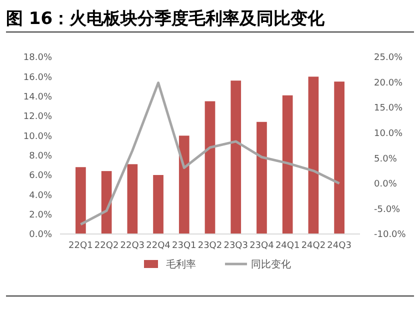  What do you see at coordinates (262, 246) in the screenshot?
I see `x-tick-label: 23Q4` at bounding box center [262, 246].